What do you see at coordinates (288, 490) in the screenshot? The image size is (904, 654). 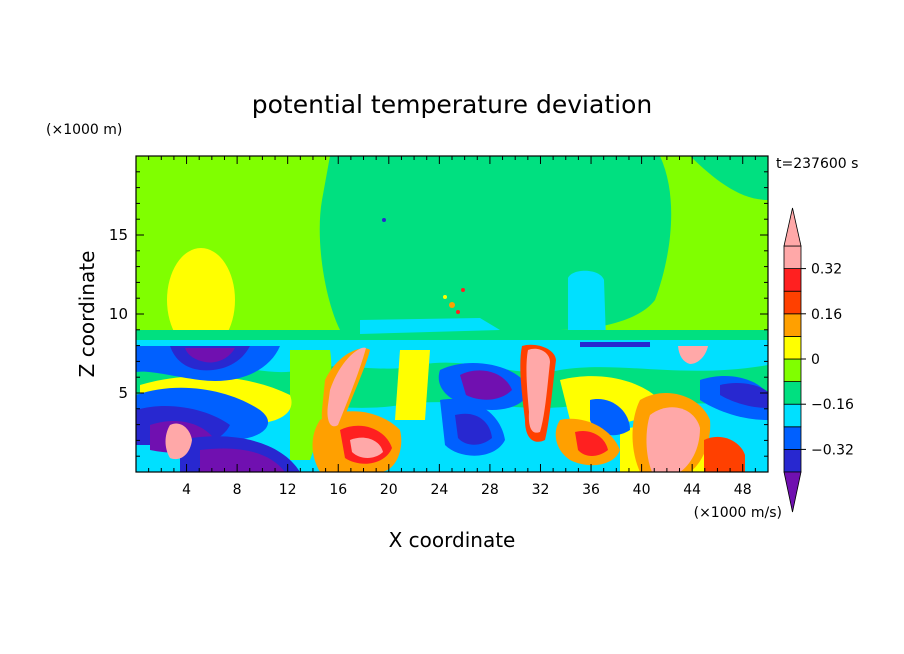 I see `x-tick-label: 12` at bounding box center [288, 490].